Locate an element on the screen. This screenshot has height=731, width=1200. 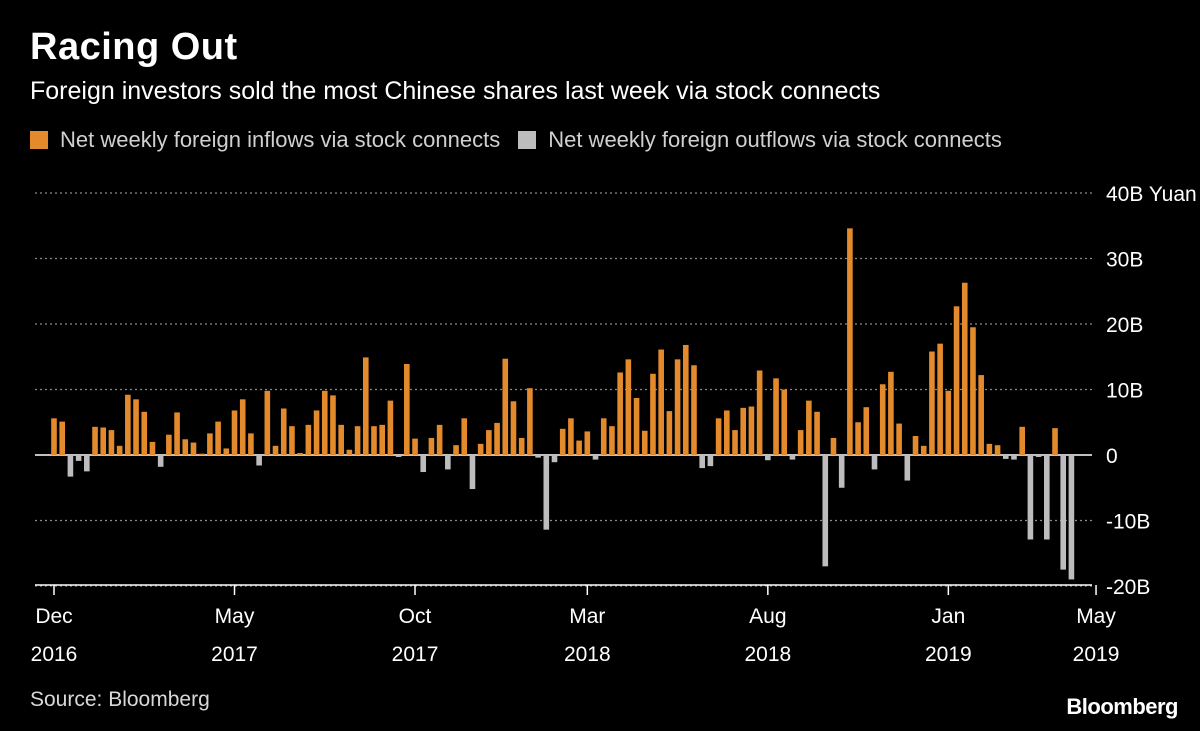
y-tick-label: 30B is located at coordinates (1124, 260).